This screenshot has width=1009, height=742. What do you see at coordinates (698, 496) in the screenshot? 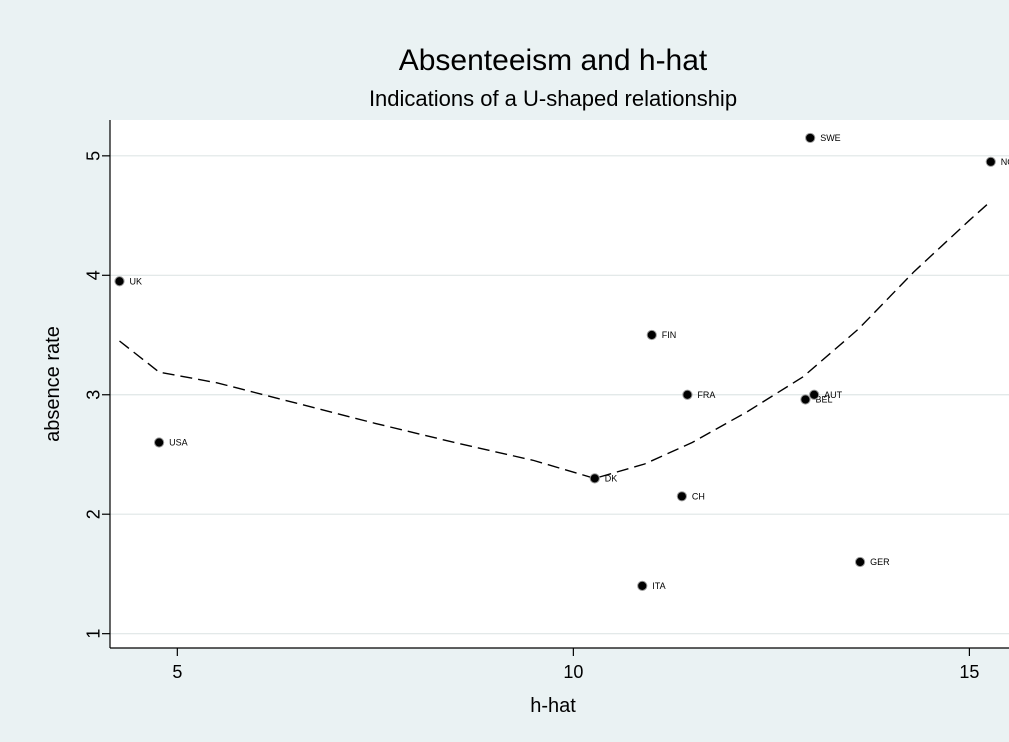
I see `point-label-ch: CH` at bounding box center [698, 496].